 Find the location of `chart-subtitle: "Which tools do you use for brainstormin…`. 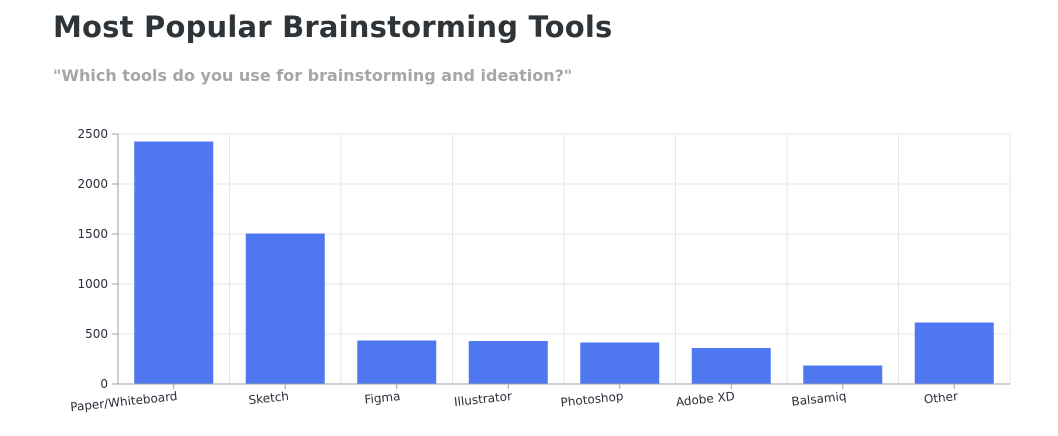

chart-subtitle: "Which tools do you use for brainstormin… is located at coordinates (313, 75).